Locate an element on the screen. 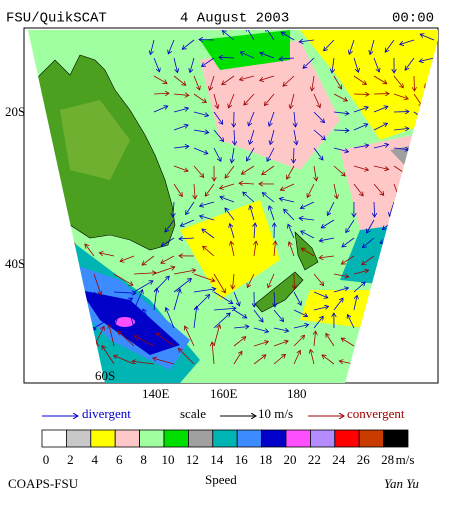  footer-right: Yan Yu is located at coordinates (401, 483).